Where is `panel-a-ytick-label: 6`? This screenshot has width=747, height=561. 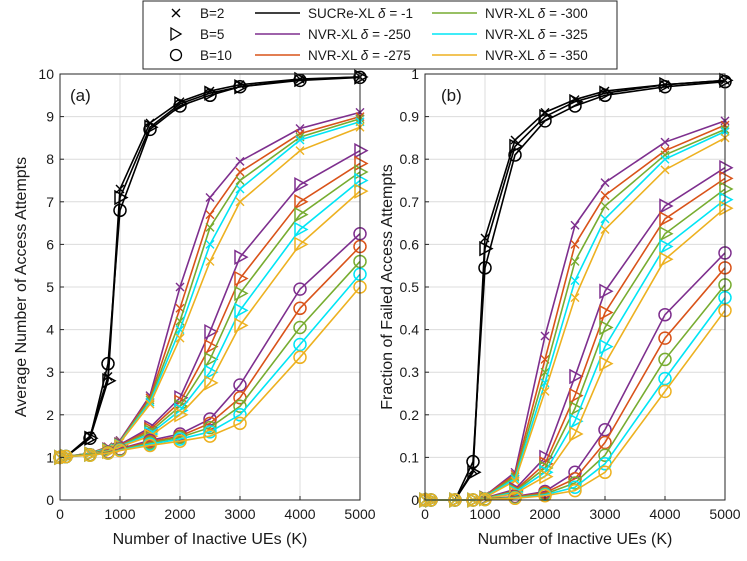 panel-a-ytick-label: 6 is located at coordinates (50, 244).